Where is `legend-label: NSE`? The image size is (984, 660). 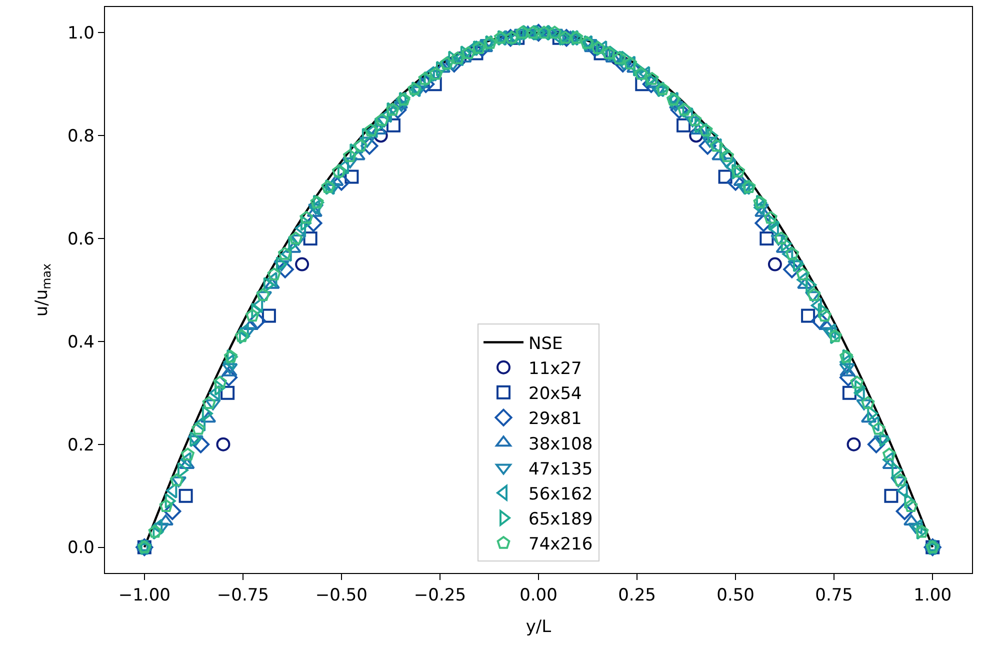 legend-label: NSE is located at coordinates (545, 344).